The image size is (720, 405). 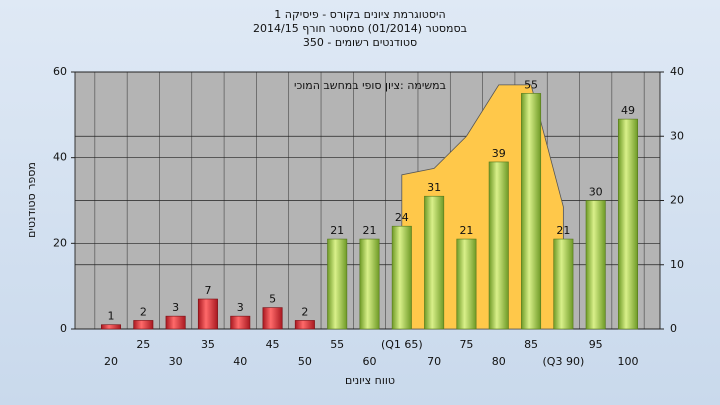 What do you see at coordinates (402, 217) in the screenshot?
I see `value-label: 24` at bounding box center [402, 217].